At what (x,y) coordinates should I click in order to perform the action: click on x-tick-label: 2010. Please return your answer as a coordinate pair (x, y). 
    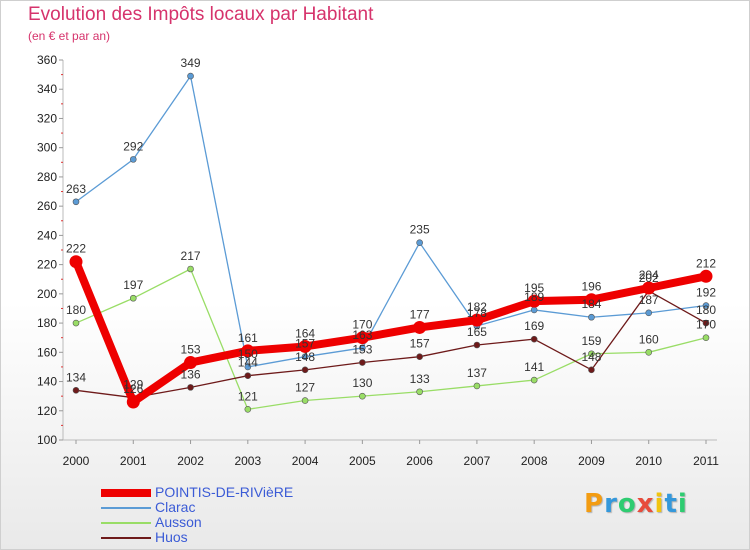
    Looking at the image, I should click on (648, 461).